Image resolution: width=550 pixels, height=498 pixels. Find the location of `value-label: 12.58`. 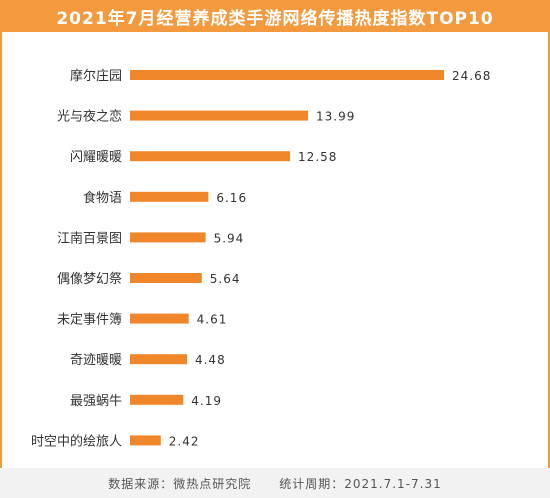

value-label: 12.58 is located at coordinates (317, 157).